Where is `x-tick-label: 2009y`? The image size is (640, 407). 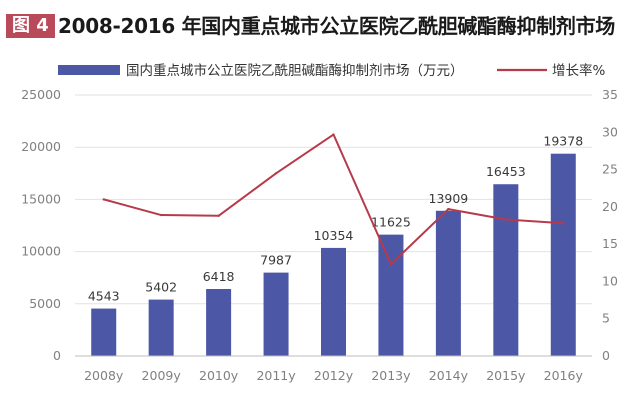 x-tick-label: 2009y is located at coordinates (162, 375).